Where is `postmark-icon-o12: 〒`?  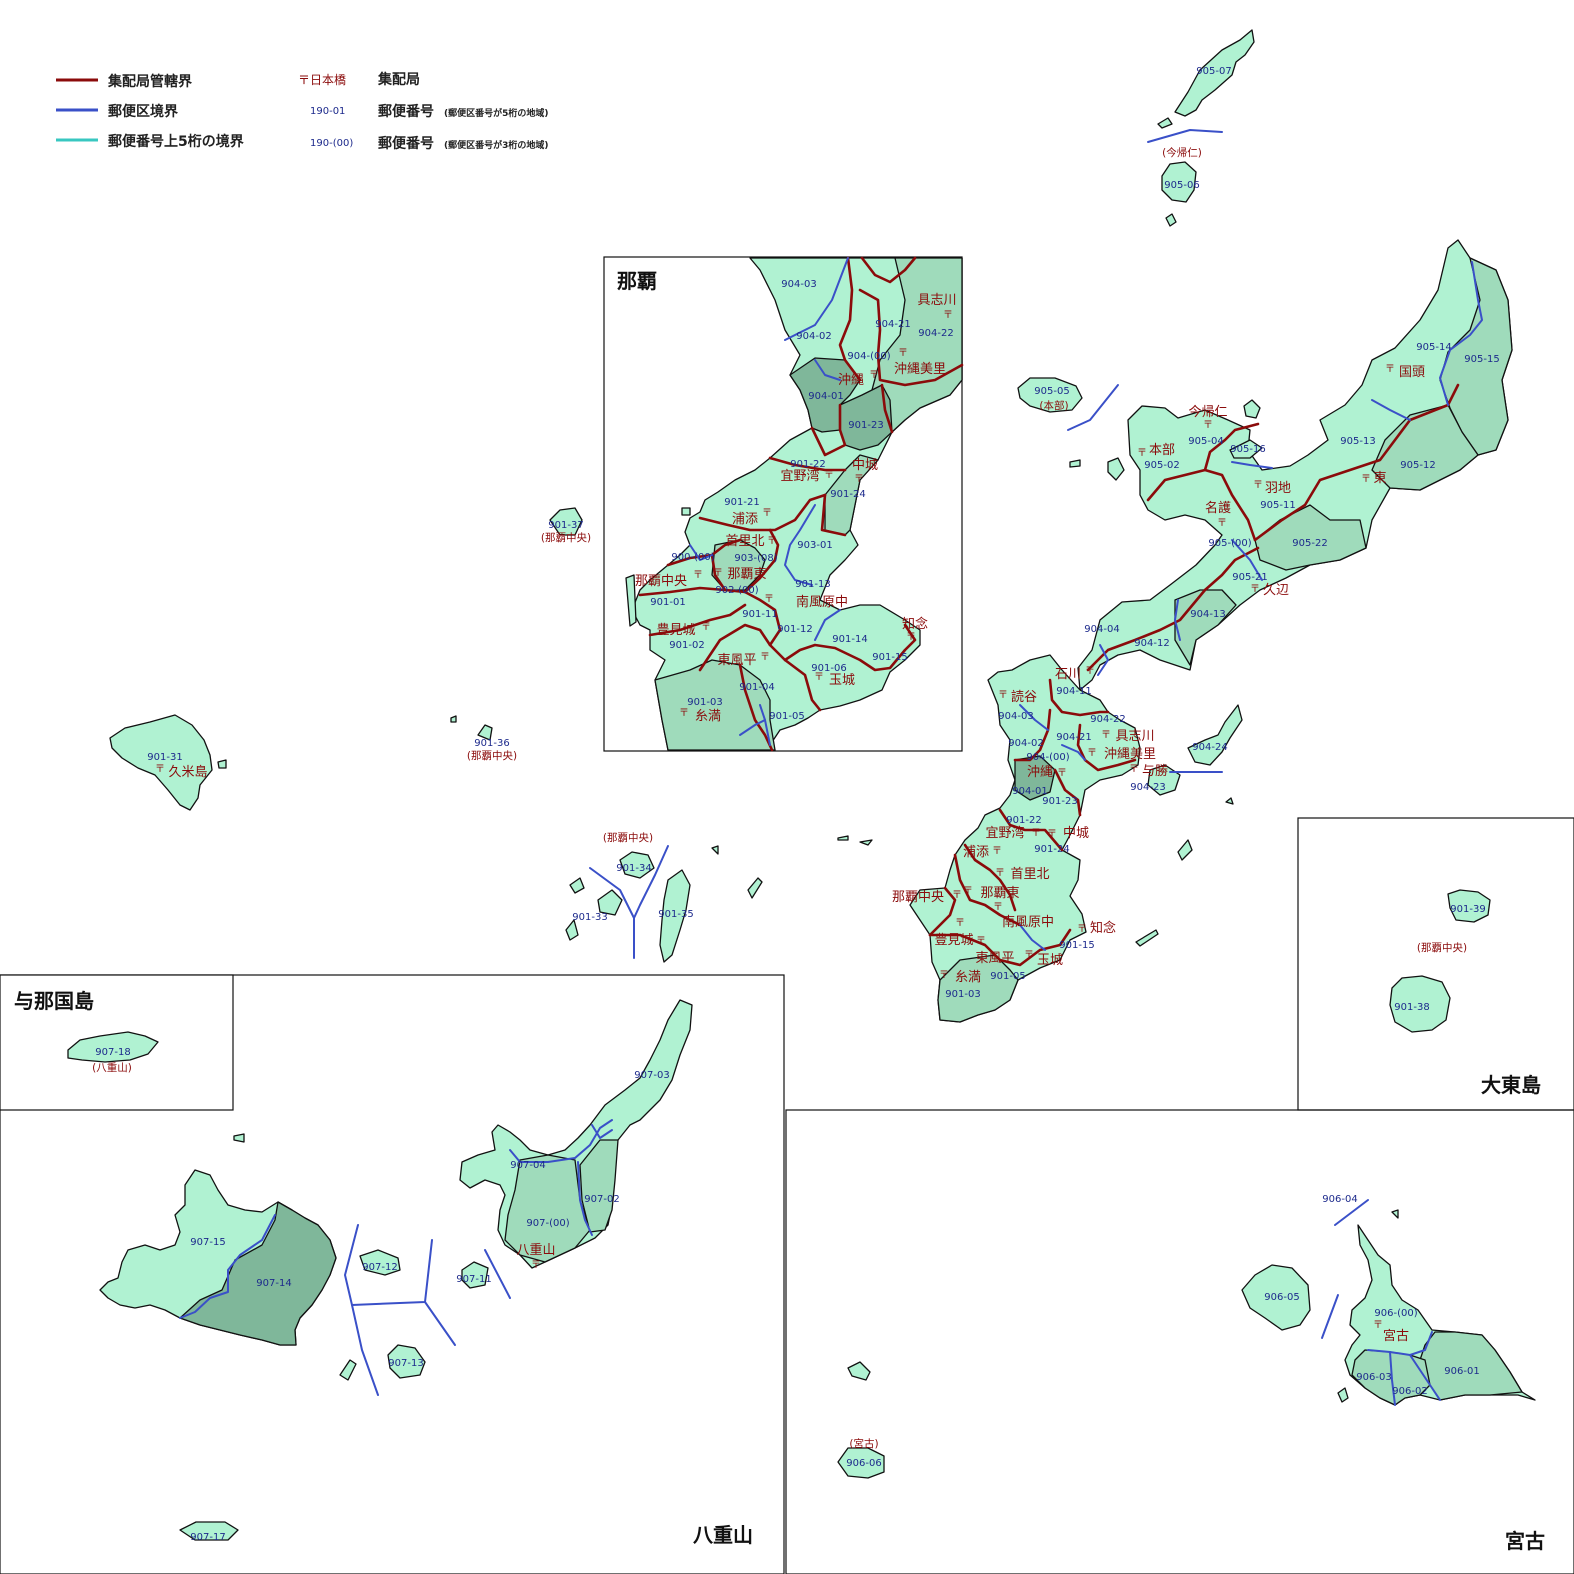
postmark-icon-o12: 〒 is located at coordinates (1134, 769).